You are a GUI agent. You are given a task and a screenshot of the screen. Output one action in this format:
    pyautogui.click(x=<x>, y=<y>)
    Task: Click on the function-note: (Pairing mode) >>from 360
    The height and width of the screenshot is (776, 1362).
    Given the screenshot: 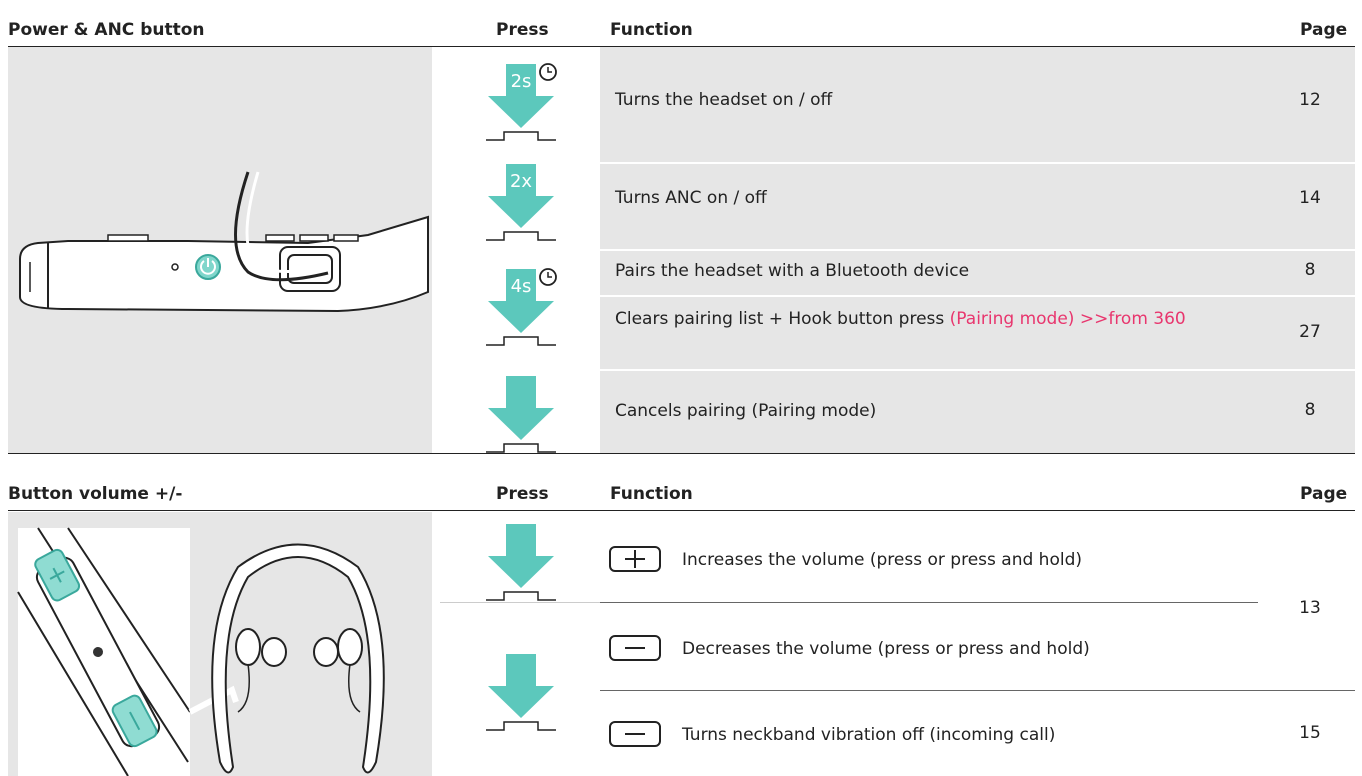 What is the action you would take?
    pyautogui.click(x=1067, y=319)
    